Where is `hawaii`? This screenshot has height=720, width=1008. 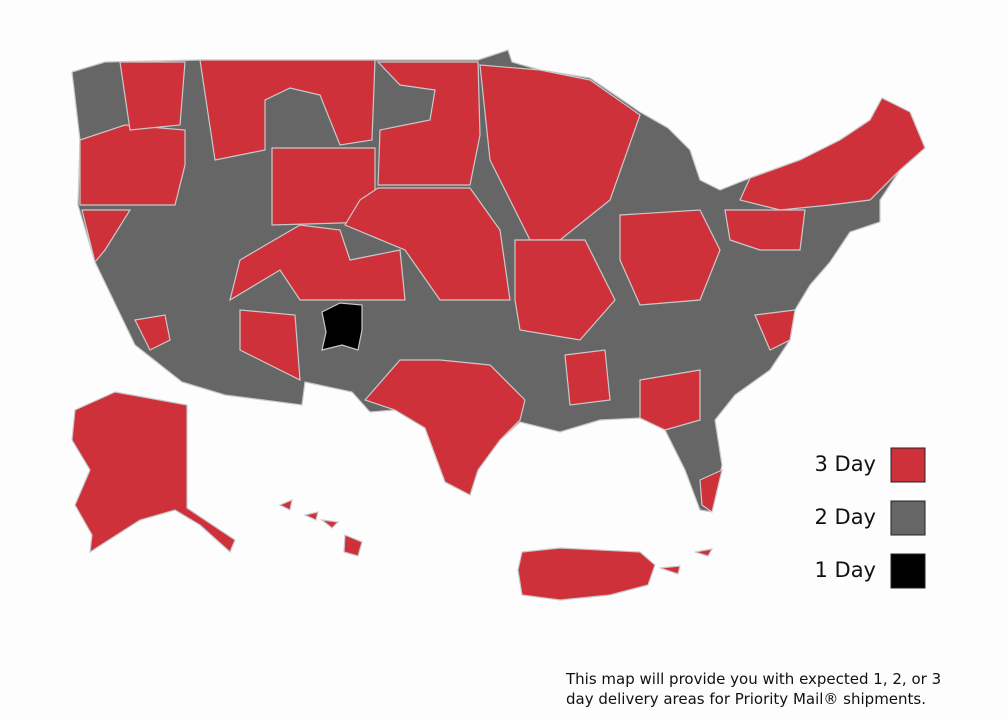 hawaii is located at coordinates (320, 528).